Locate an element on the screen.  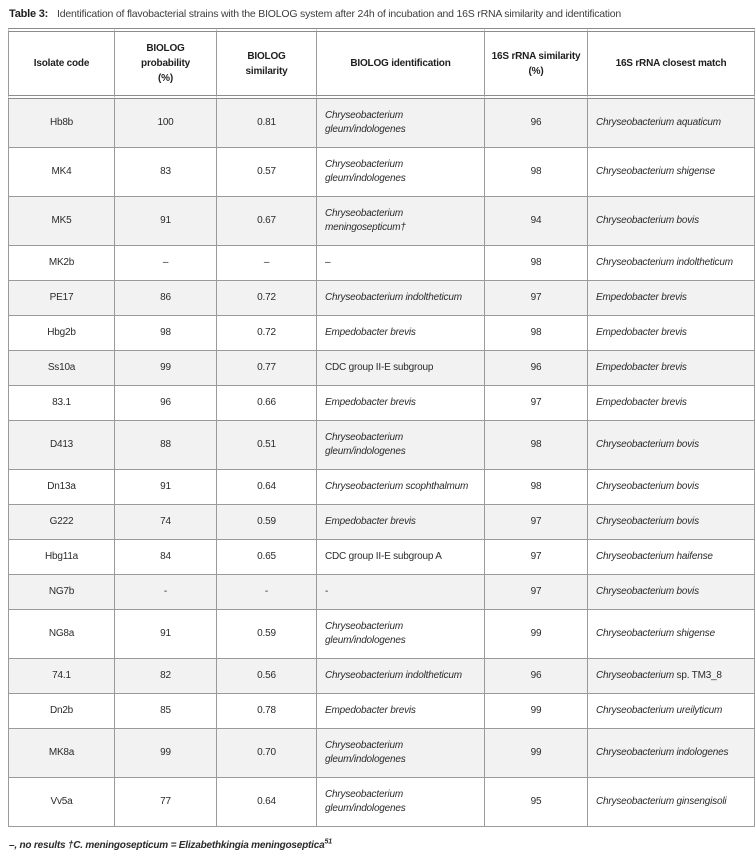
cell-isolate-code: NG7b is located at coordinates (61, 592).